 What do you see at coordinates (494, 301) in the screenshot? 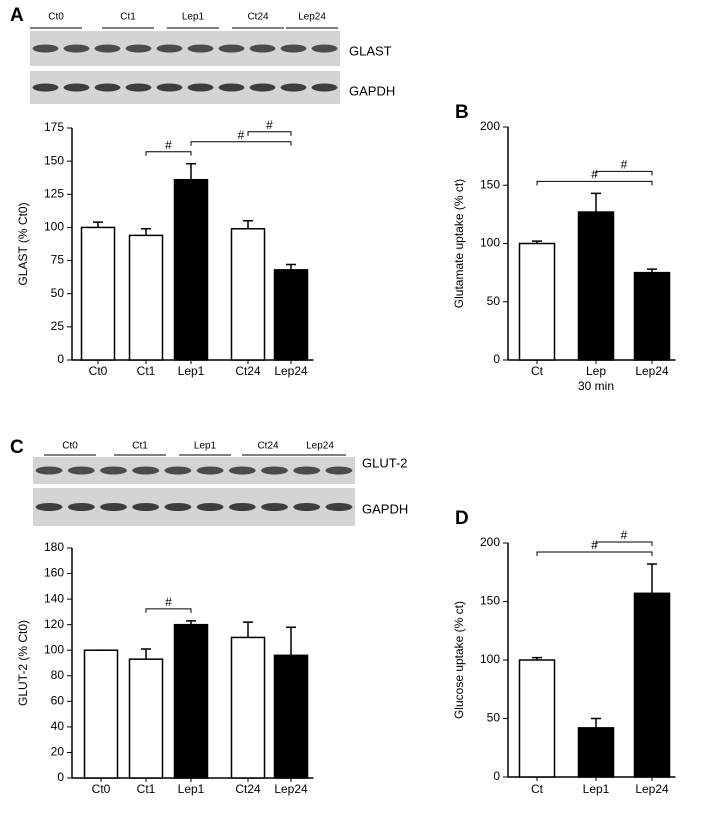
I see `y-tick-label: 50` at bounding box center [494, 301].